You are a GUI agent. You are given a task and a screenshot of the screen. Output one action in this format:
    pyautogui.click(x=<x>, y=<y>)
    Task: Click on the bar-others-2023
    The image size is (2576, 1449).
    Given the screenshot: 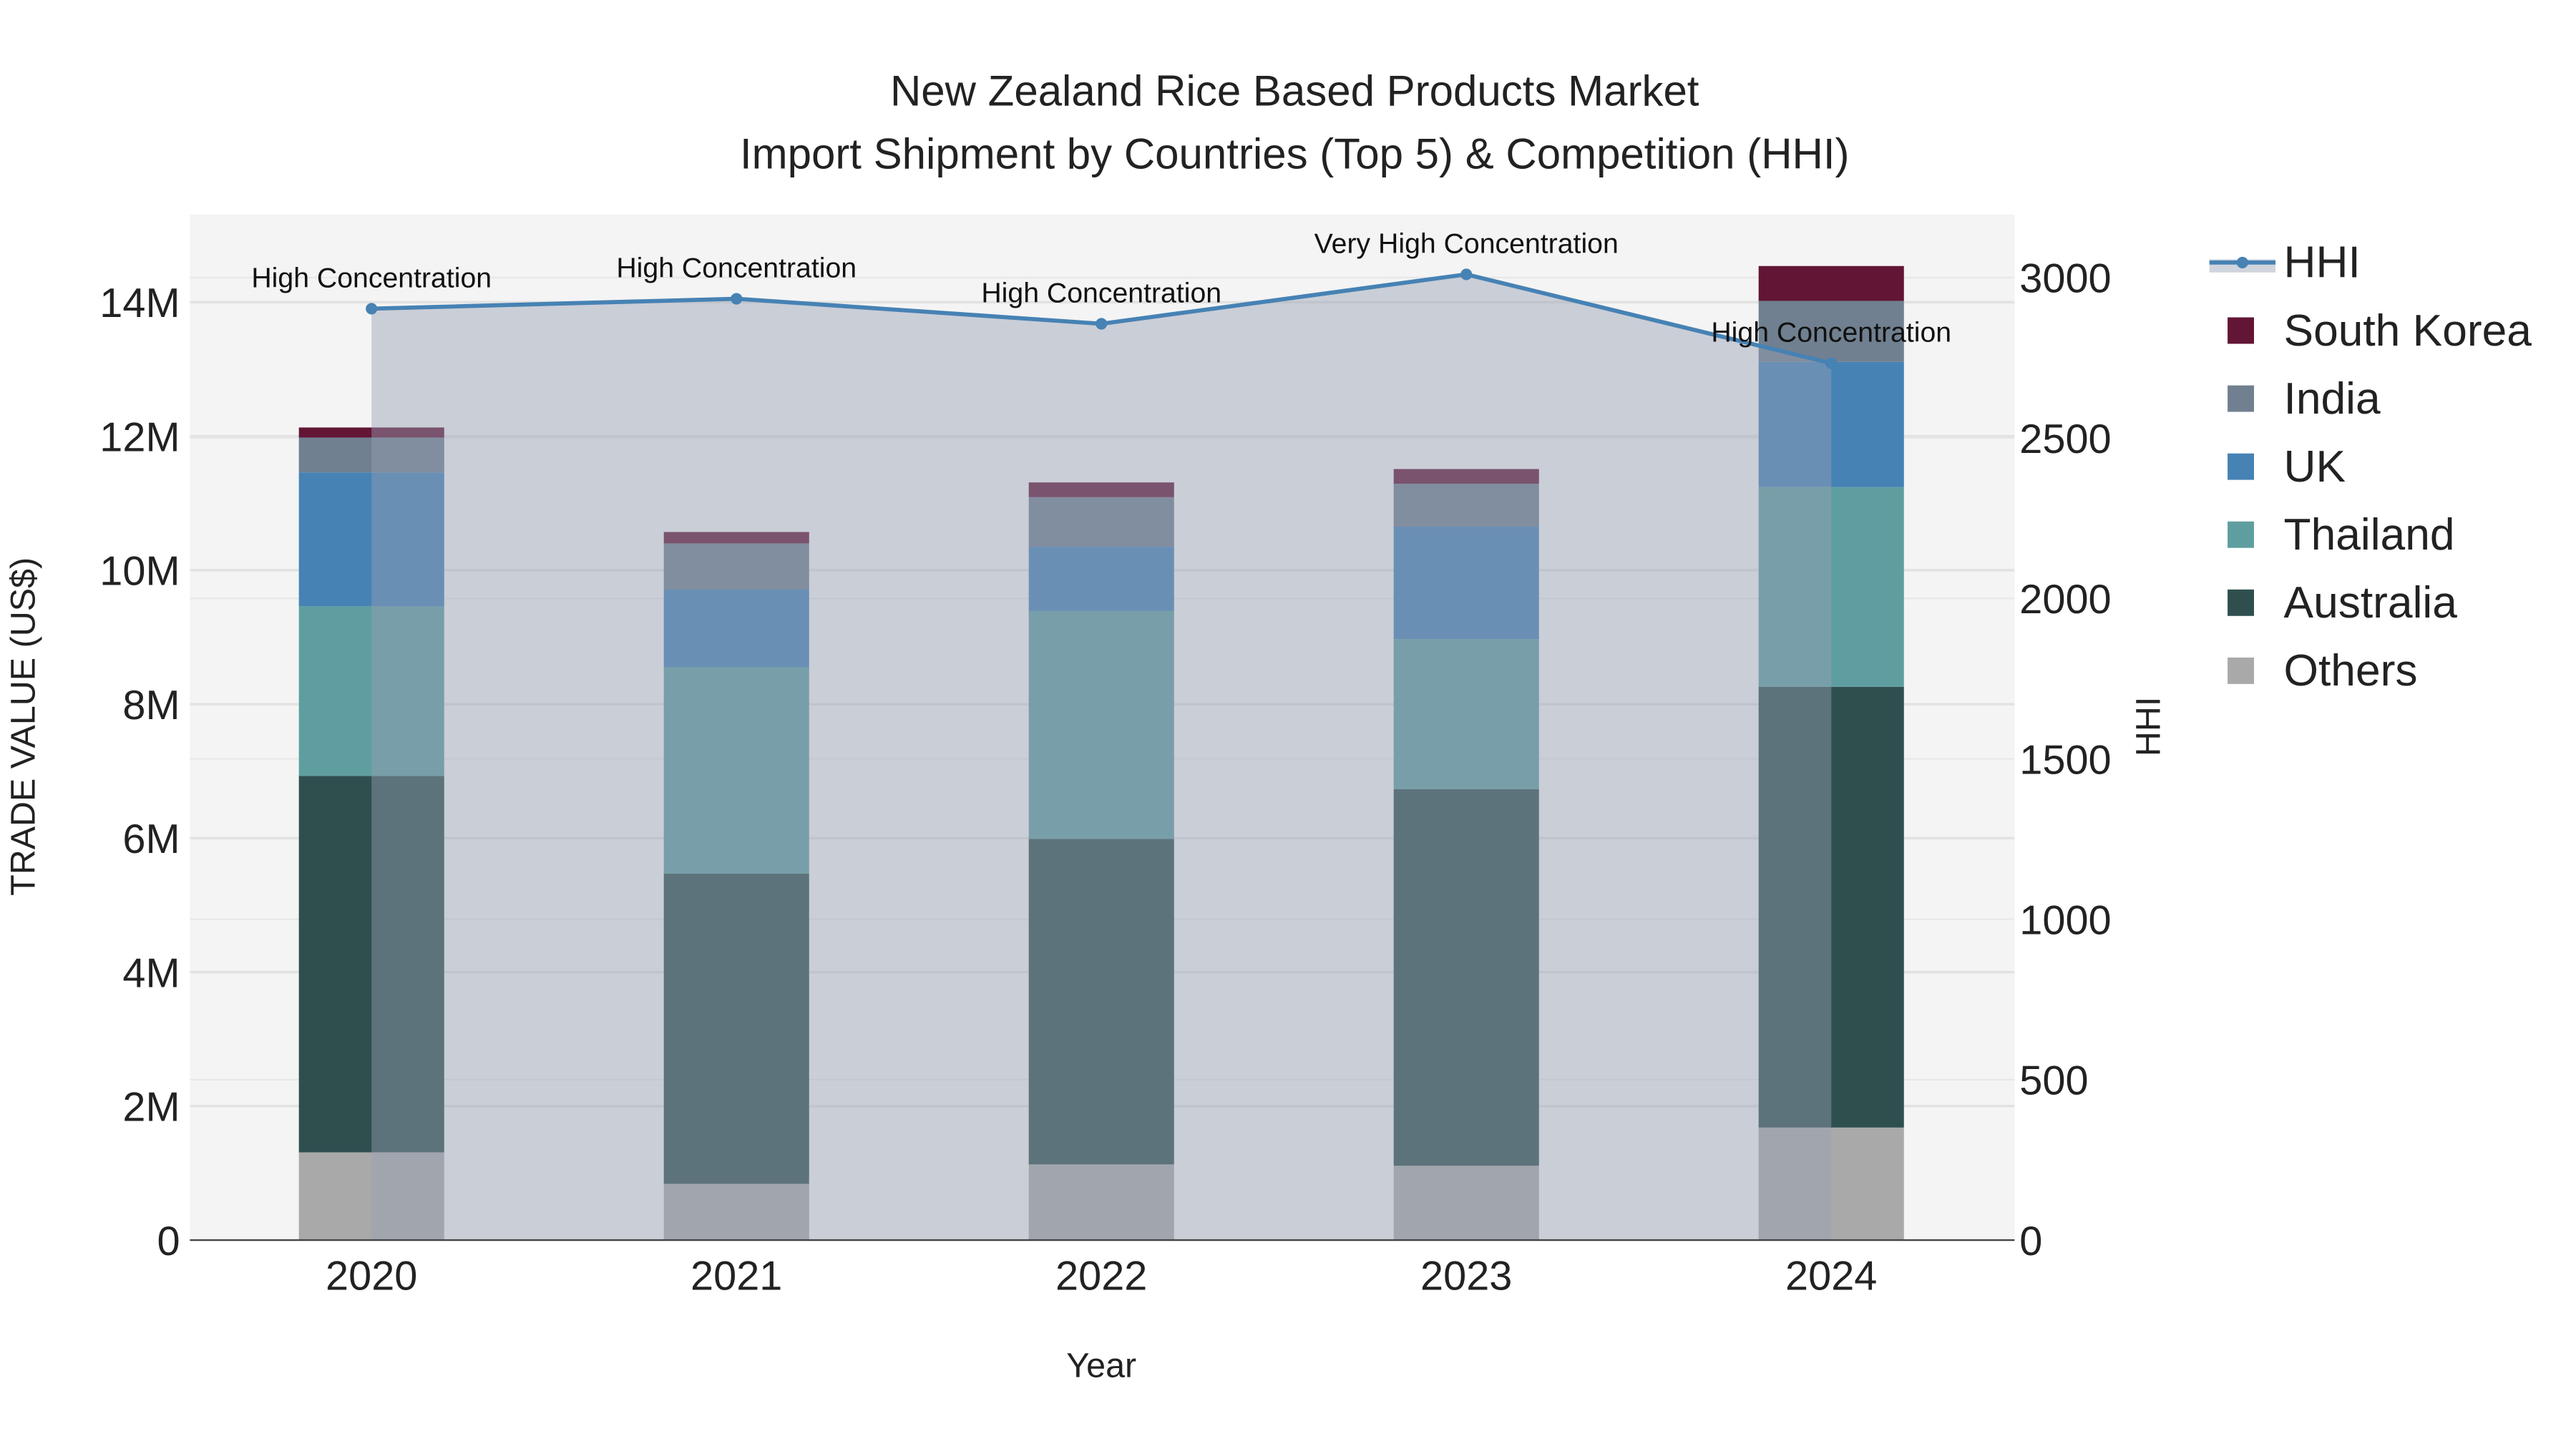 What is the action you would take?
    pyautogui.click(x=1466, y=1203)
    